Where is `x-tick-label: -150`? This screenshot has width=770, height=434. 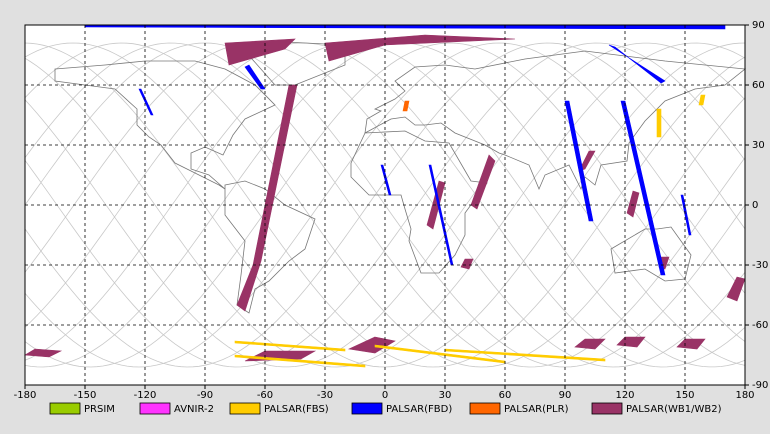 x-tick-label: -150 is located at coordinates (85, 395).